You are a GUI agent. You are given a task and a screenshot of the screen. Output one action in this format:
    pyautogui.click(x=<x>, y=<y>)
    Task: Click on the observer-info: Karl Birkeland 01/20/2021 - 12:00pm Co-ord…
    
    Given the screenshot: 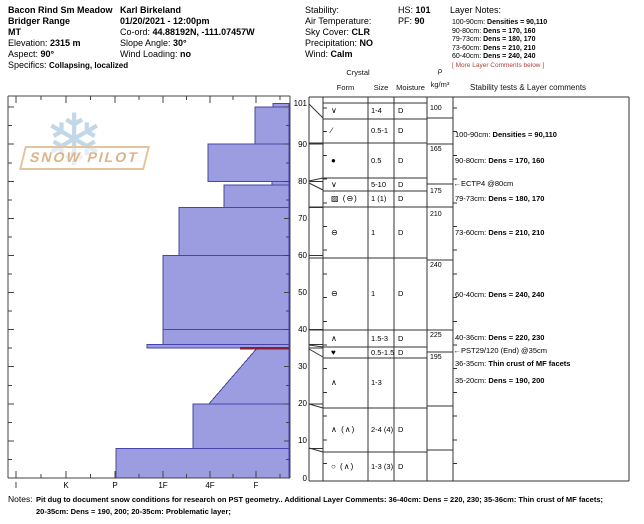 What is the action you would take?
    pyautogui.click(x=187, y=32)
    